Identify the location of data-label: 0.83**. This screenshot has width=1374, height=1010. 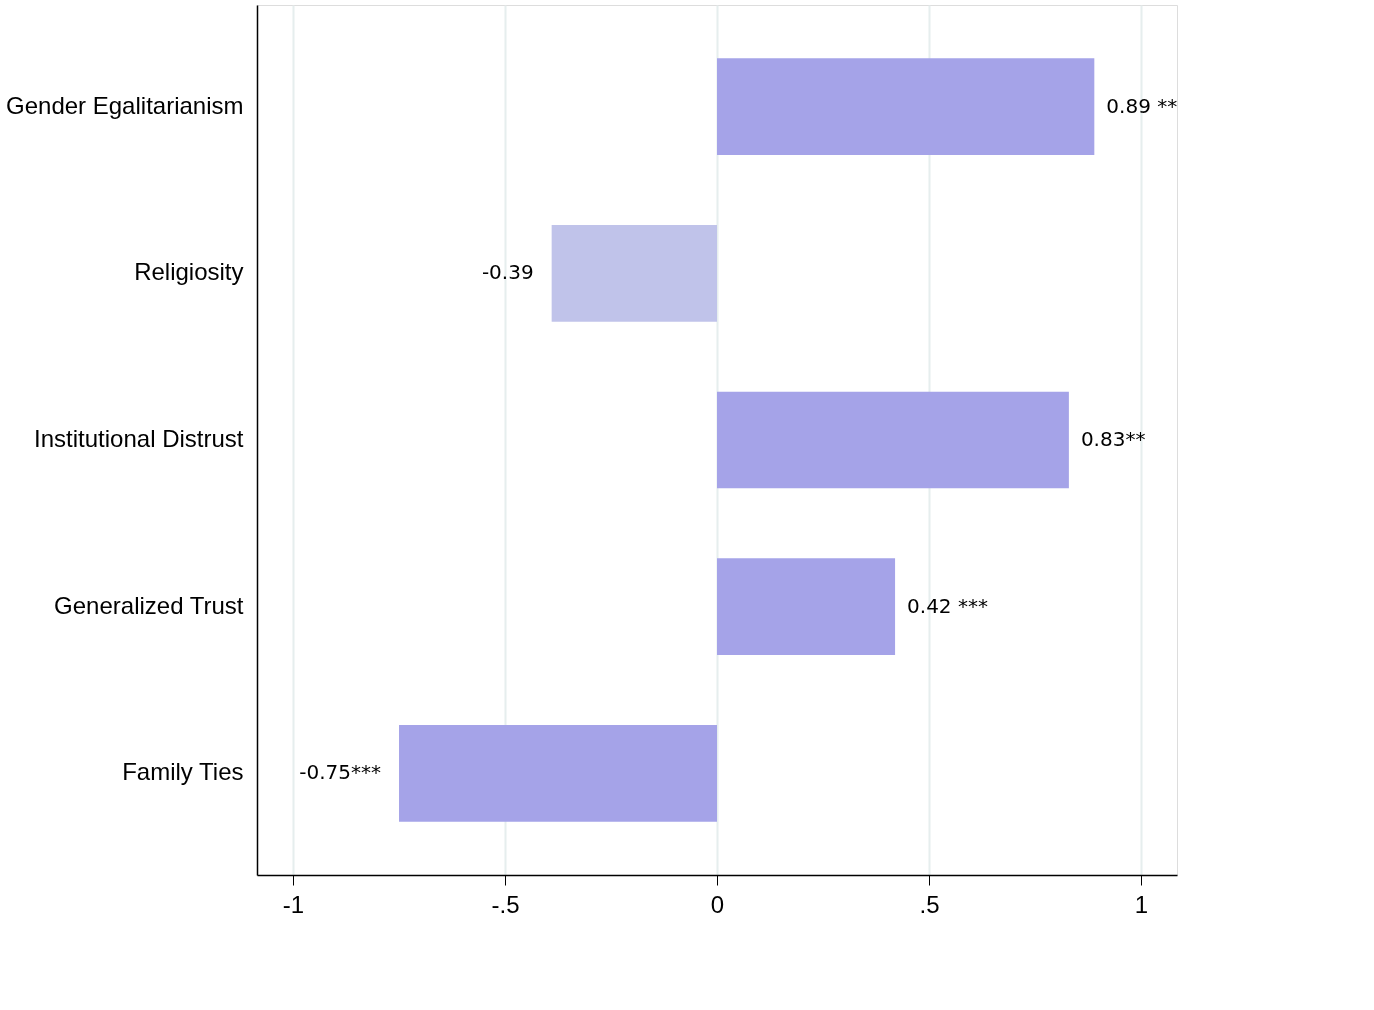
(1113, 439).